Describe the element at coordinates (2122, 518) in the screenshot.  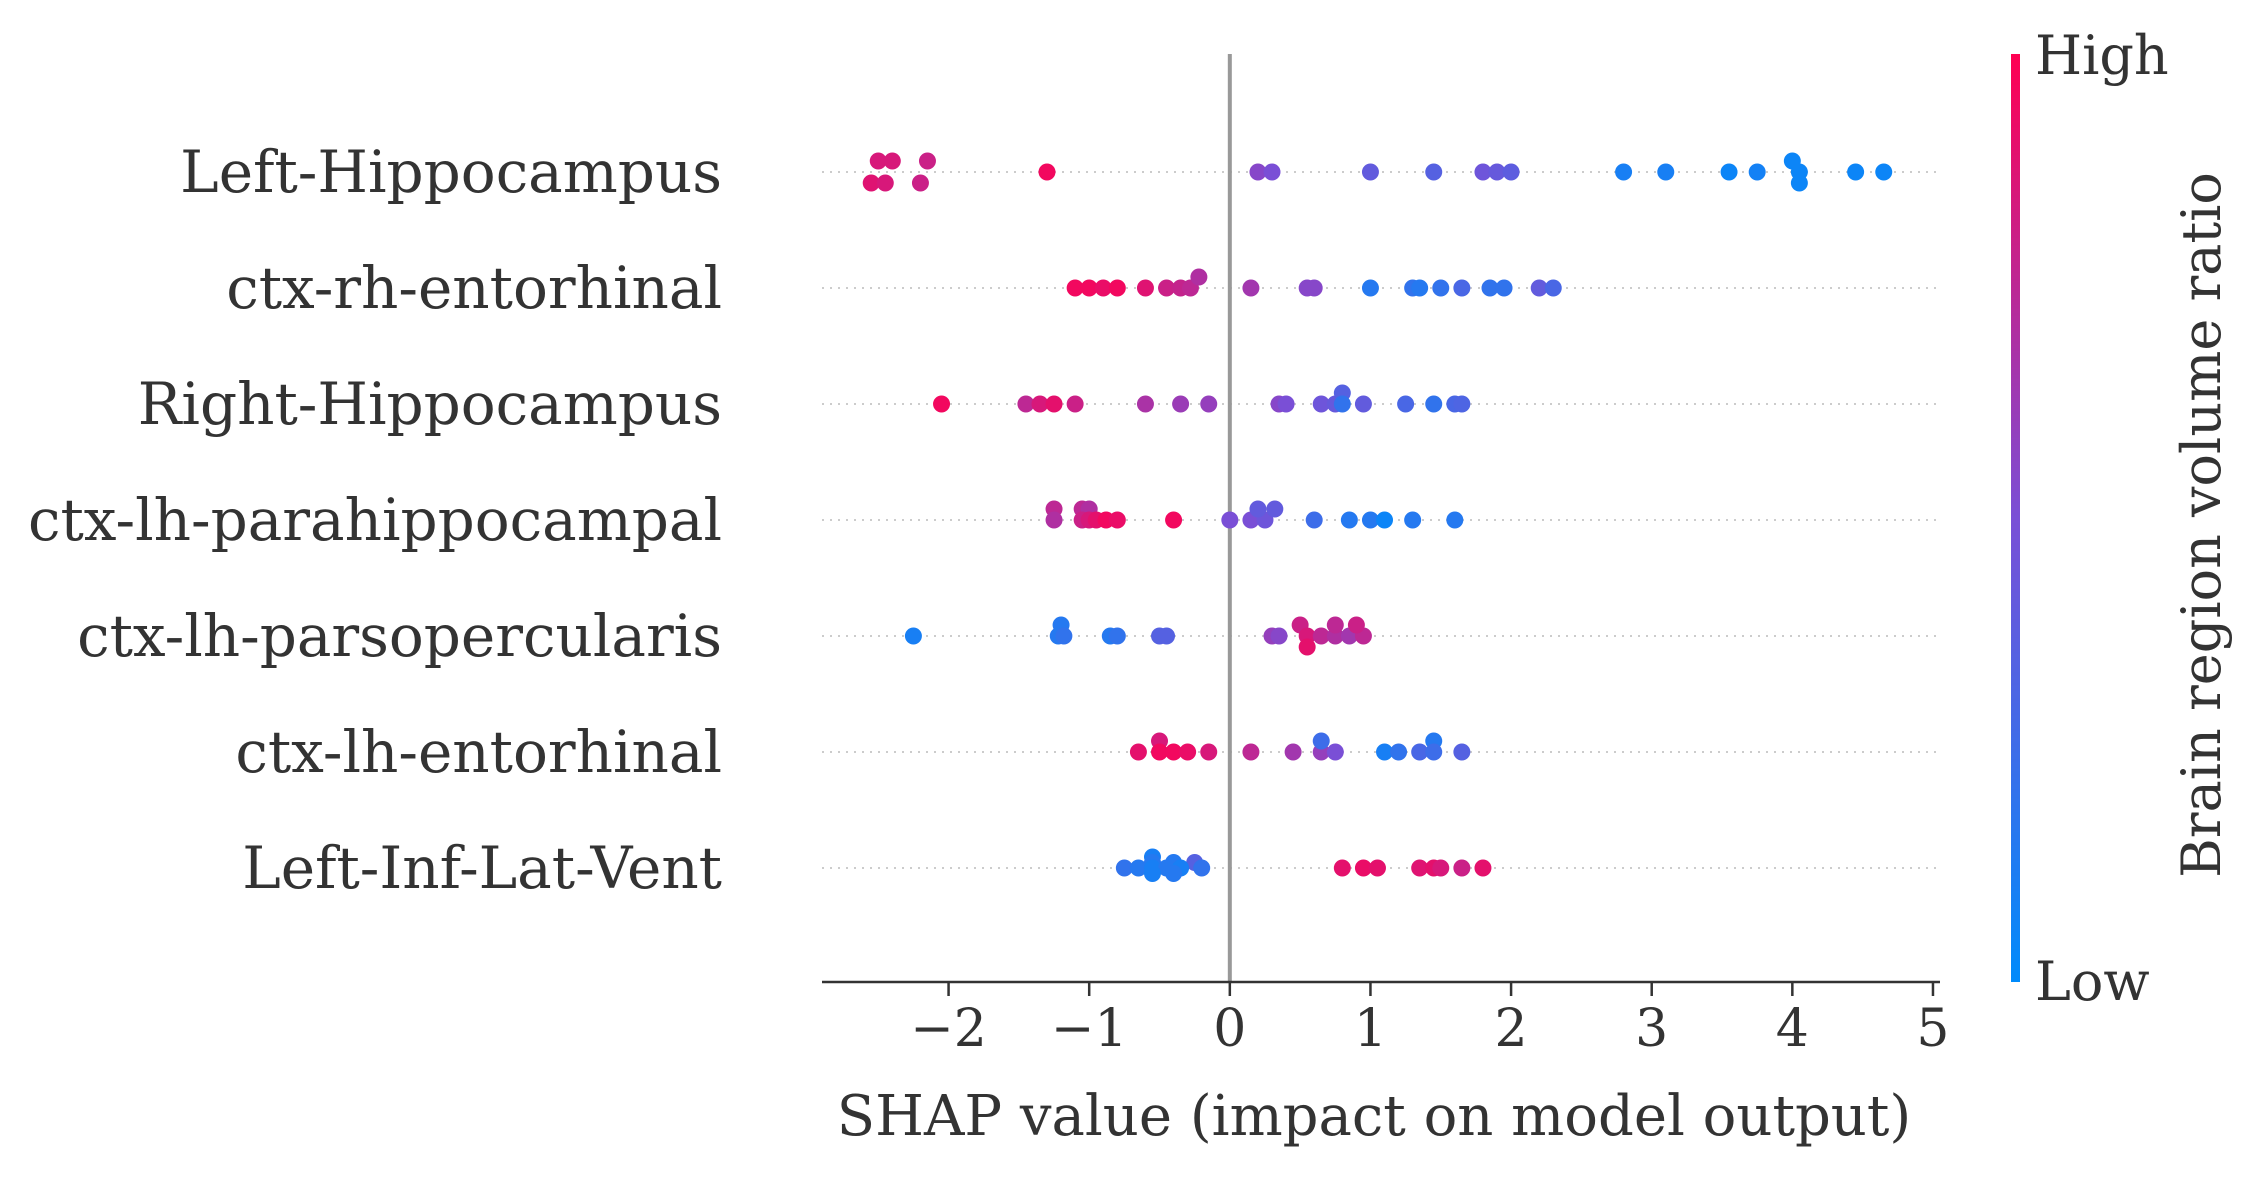
I see `colorbar: High Low Brain region volume ratio` at that location.